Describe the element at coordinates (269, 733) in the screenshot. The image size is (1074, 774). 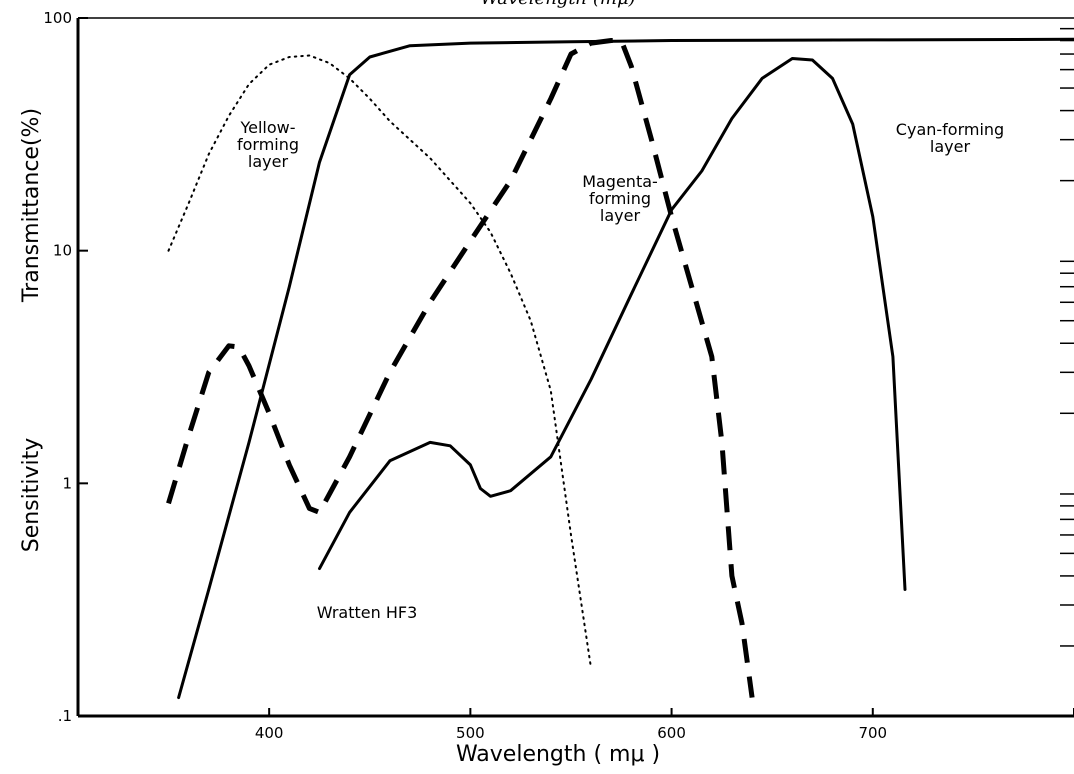
I see `x-tick-label: 400` at that location.